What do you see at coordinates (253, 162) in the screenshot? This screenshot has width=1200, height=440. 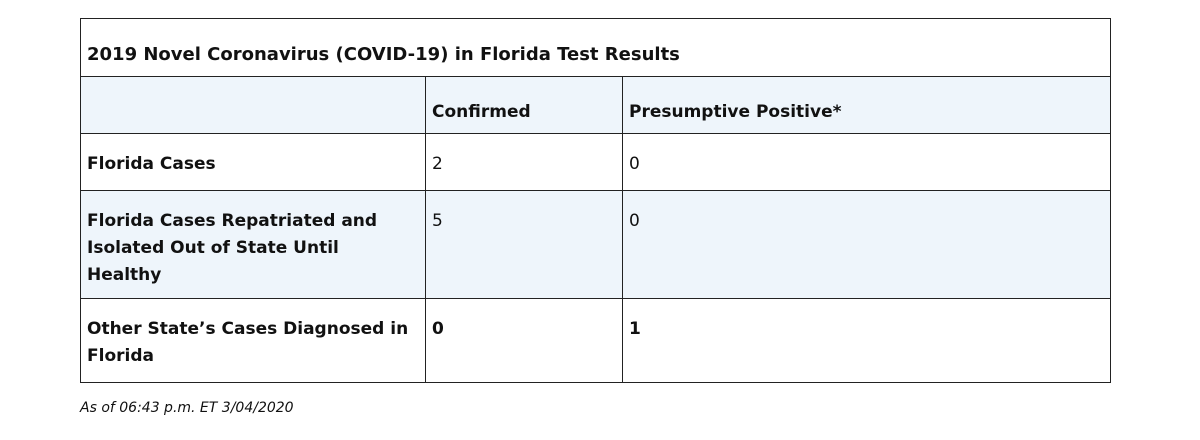 I see `row-label: Florida Cases` at bounding box center [253, 162].